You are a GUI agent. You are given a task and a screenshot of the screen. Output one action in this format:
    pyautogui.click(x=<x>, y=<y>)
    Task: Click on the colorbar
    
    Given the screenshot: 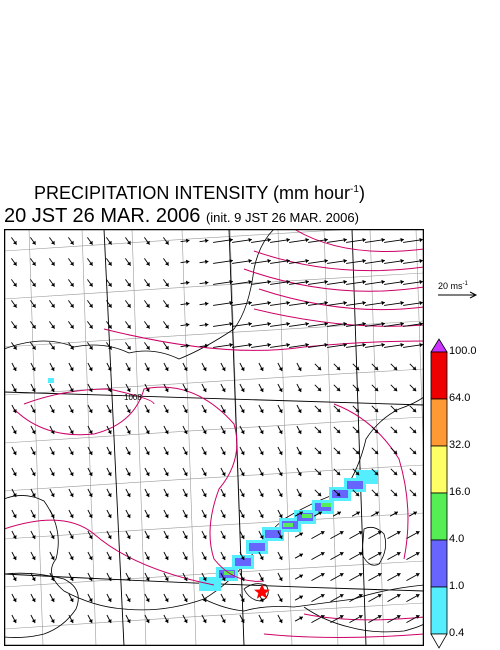 What is the action you would take?
    pyautogui.click(x=439, y=493)
    